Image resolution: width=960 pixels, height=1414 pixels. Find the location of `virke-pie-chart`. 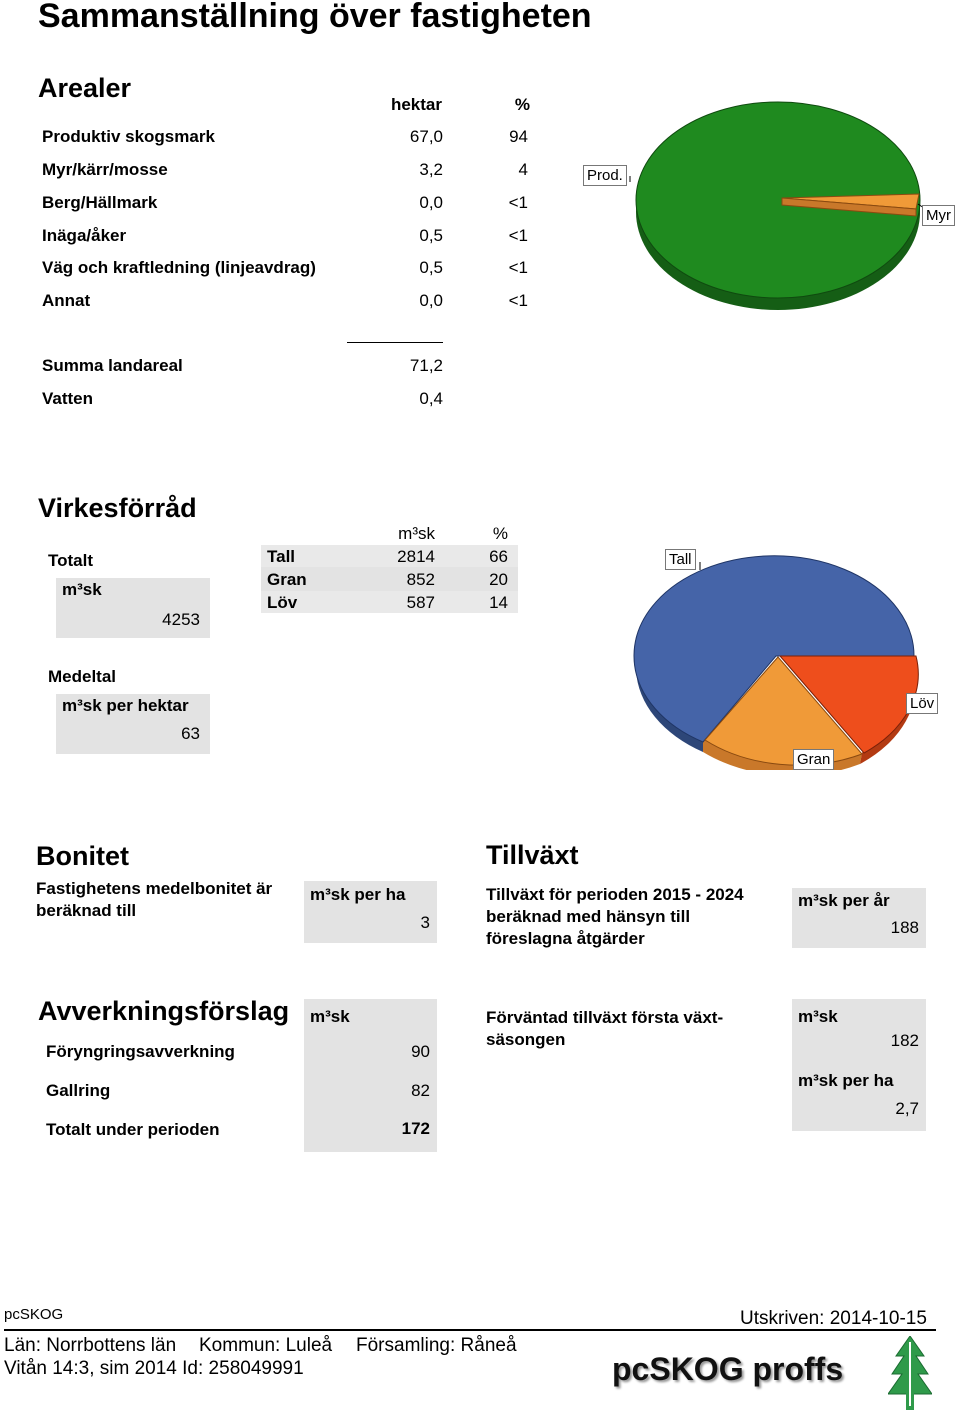

virke-pie-chart is located at coordinates (776, 662).